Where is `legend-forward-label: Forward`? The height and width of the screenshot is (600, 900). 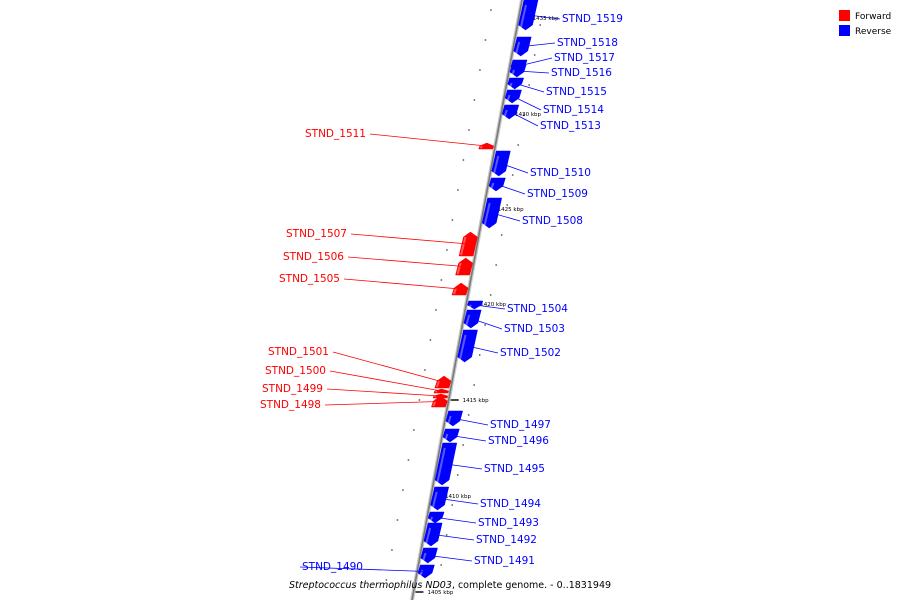
legend-forward-label: Forward is located at coordinates (873, 17).